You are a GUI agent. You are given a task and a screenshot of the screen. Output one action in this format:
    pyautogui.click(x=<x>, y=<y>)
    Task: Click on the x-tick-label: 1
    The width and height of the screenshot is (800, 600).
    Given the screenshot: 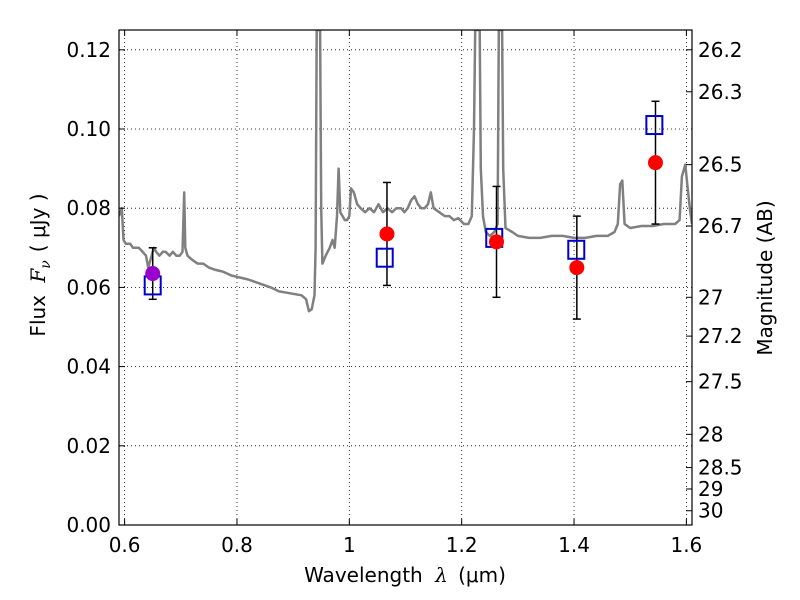 What is the action you would take?
    pyautogui.click(x=349, y=545)
    